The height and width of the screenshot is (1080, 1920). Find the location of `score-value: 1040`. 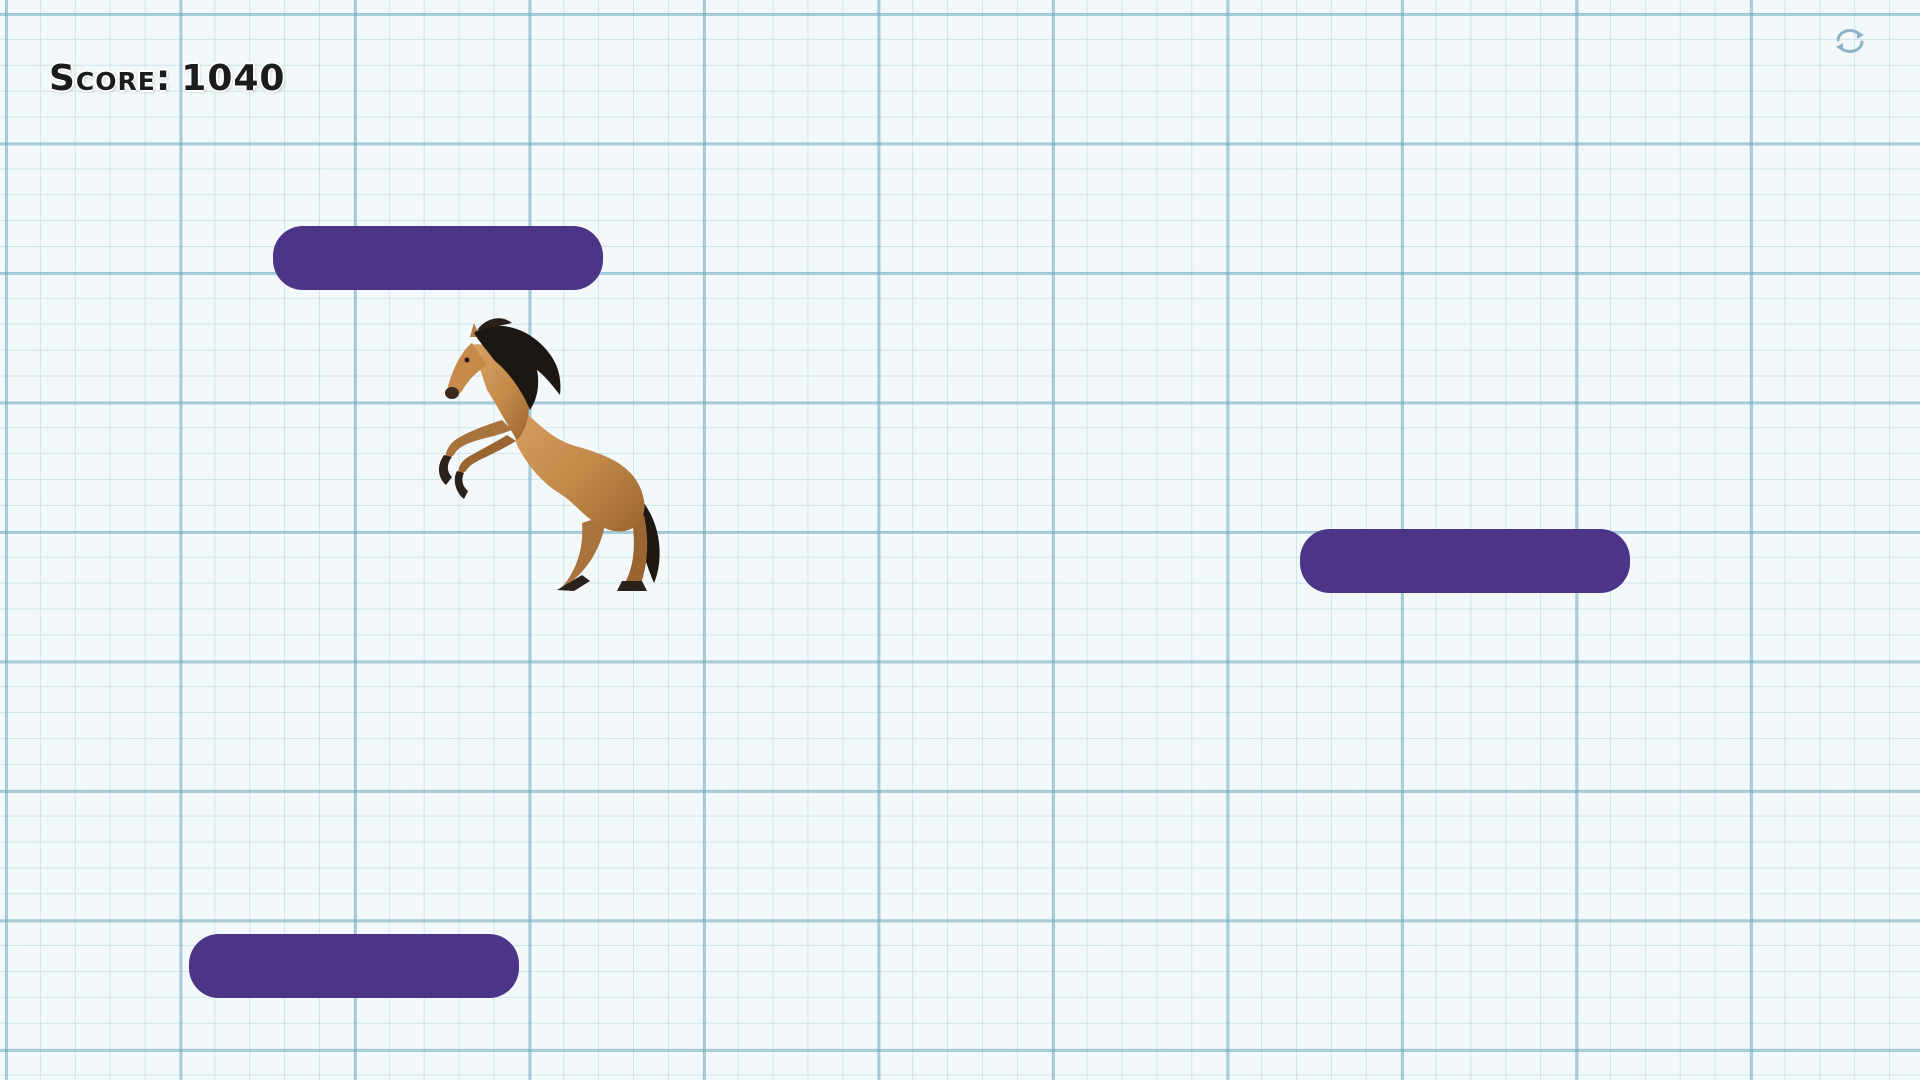

score-value: 1040 is located at coordinates (233, 78).